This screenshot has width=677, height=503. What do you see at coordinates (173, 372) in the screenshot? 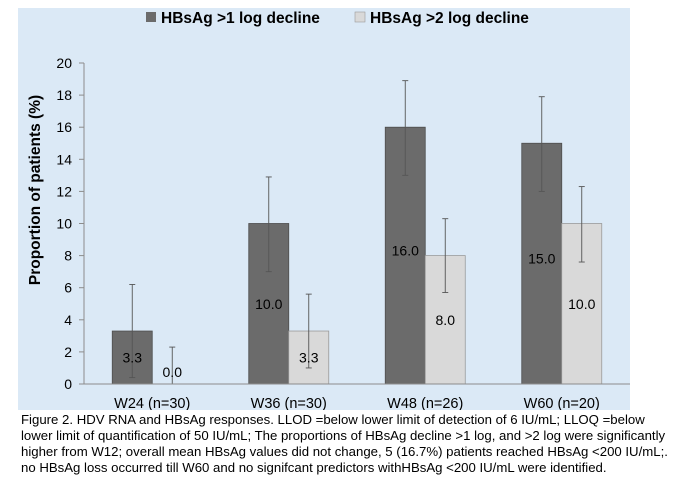
I see `data-label-series-2: 0.0` at bounding box center [173, 372].